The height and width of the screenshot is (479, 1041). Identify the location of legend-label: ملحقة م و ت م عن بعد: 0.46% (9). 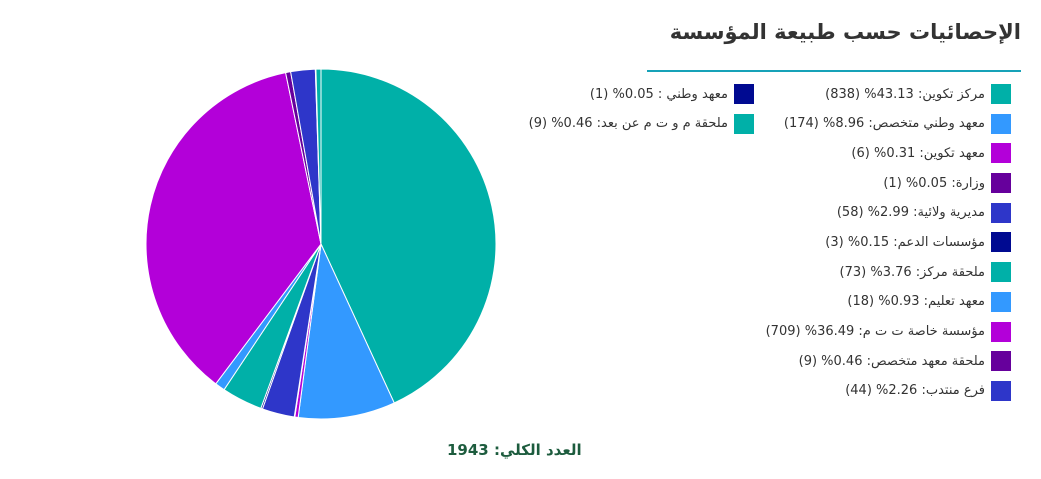
(628, 124).